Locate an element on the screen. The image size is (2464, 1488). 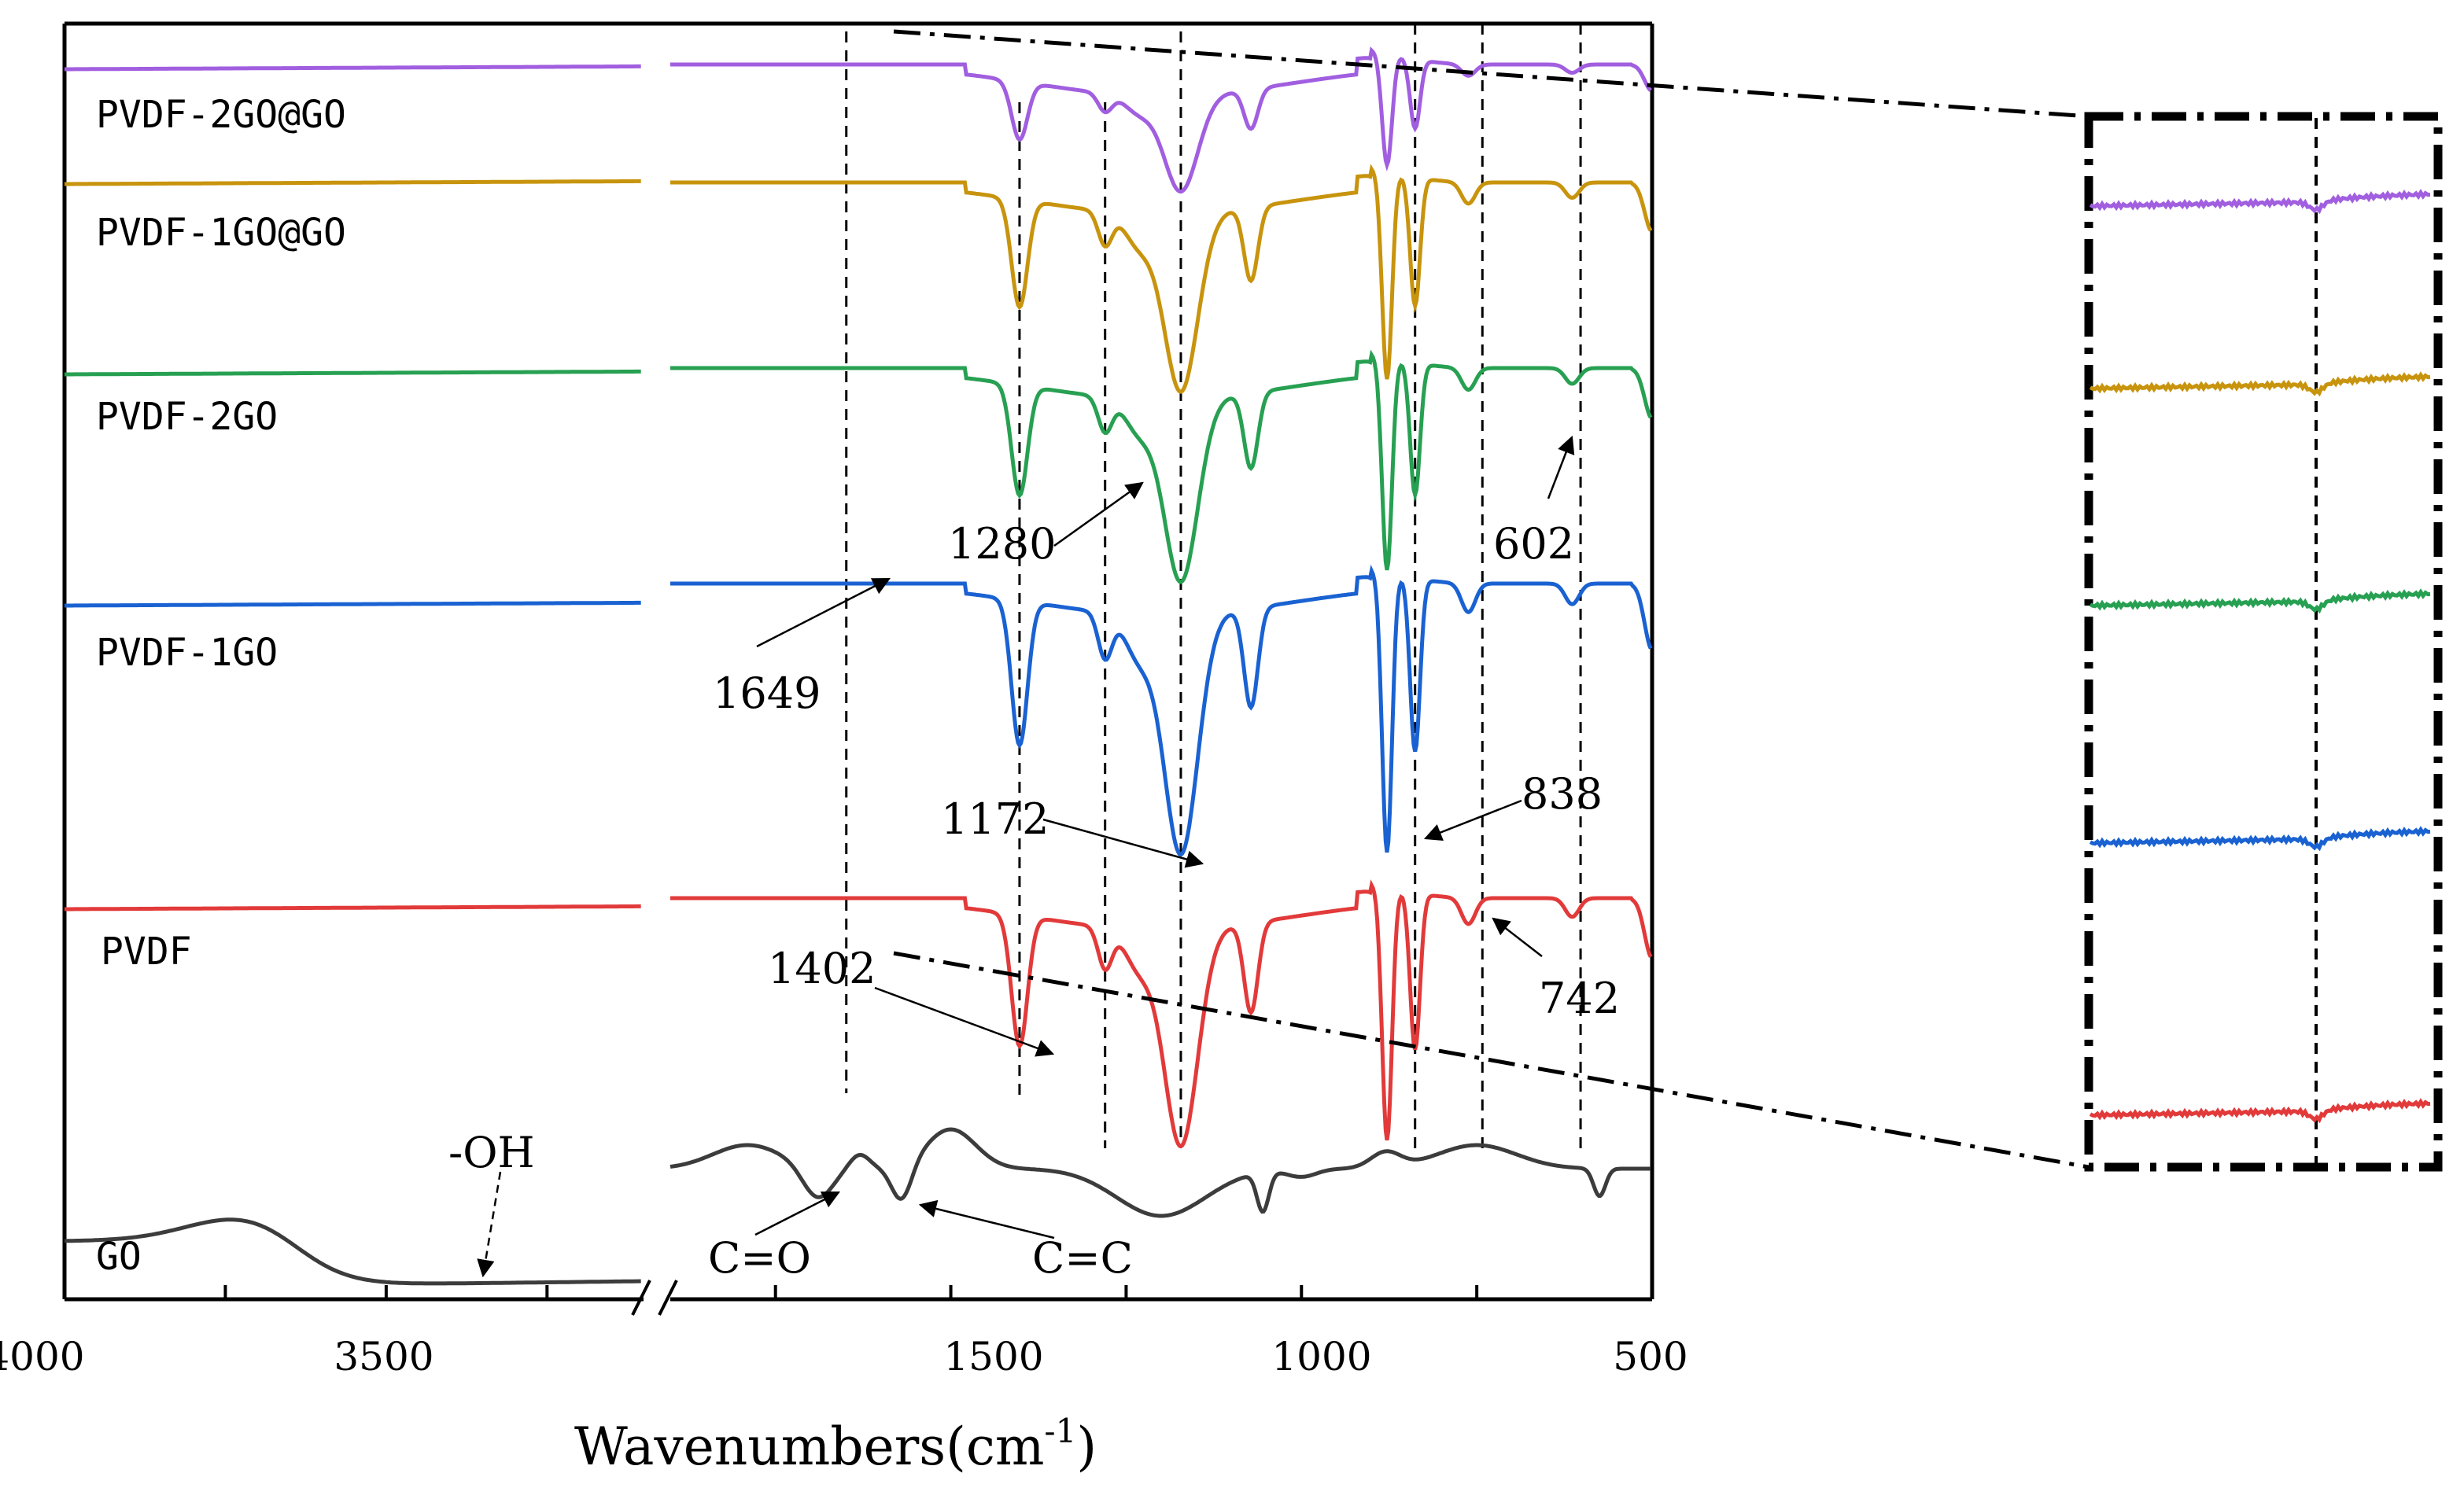
annotation-1649: 1649 is located at coordinates (767, 693).